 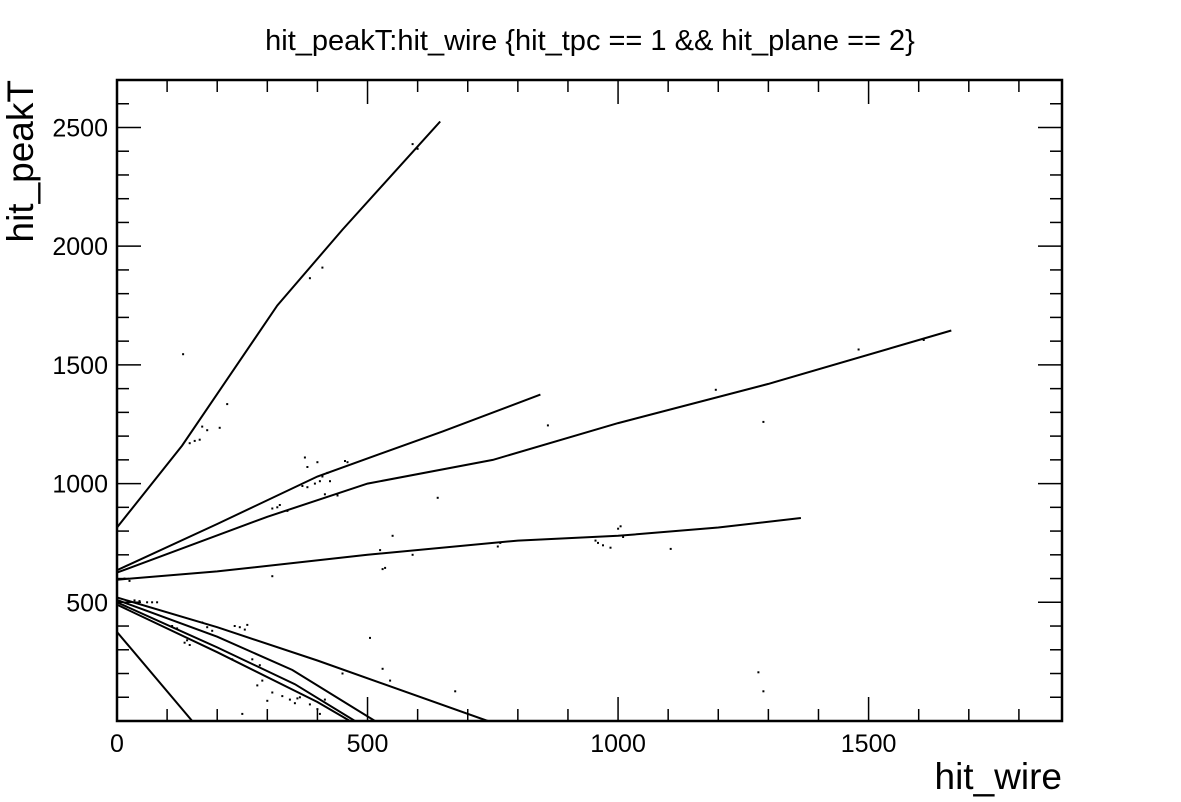 What do you see at coordinates (368, 744) in the screenshot?
I see `x-tick-label: 500` at bounding box center [368, 744].